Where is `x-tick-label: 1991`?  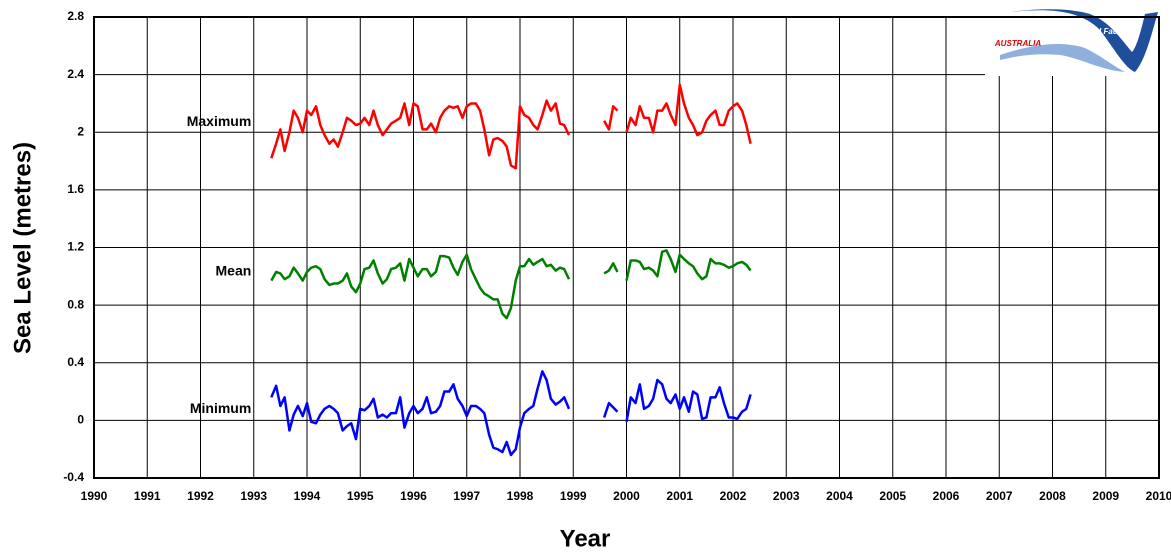
x-tick-label: 1991 is located at coordinates (147, 496).